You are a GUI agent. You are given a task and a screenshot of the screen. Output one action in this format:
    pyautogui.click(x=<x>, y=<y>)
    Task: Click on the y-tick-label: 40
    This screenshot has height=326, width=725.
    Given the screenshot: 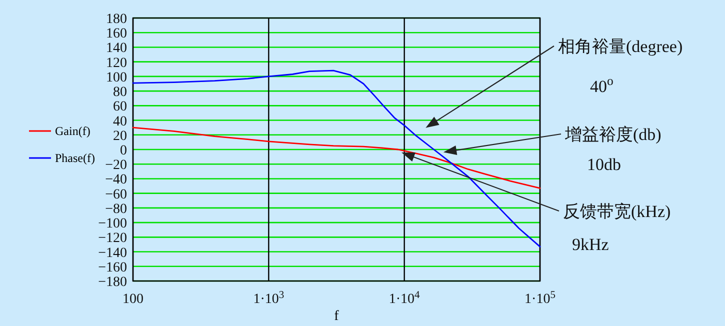 What is the action you would take?
    pyautogui.click(x=120, y=122)
    